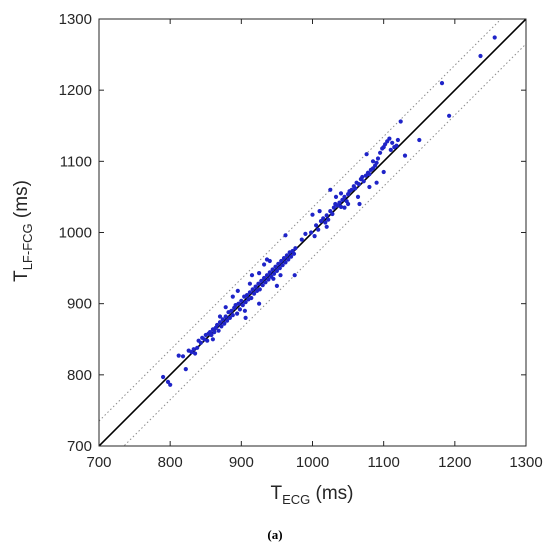 The width and height of the screenshot is (550, 550). What do you see at coordinates (454, 462) in the screenshot?
I see `x-tick-label: 1200` at bounding box center [454, 462].